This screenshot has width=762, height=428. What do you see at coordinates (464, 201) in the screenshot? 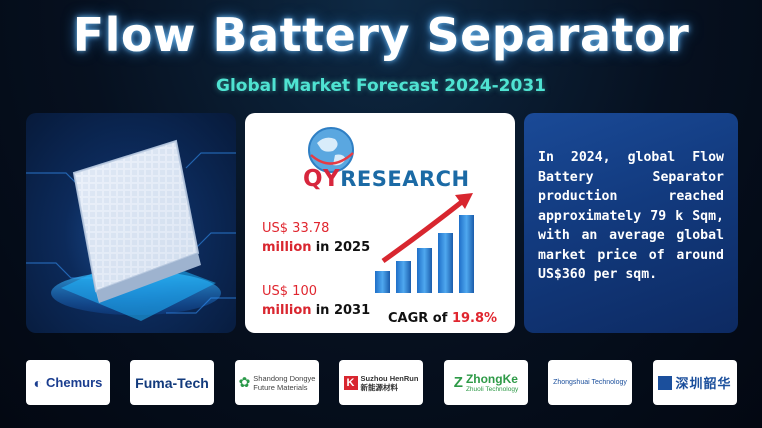
I see `growth-arrowhead` at bounding box center [464, 201].